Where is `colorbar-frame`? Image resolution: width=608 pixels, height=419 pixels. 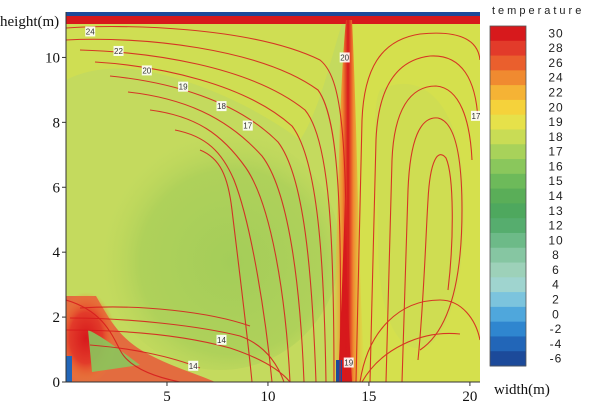
colorbar-frame is located at coordinates (508, 196).